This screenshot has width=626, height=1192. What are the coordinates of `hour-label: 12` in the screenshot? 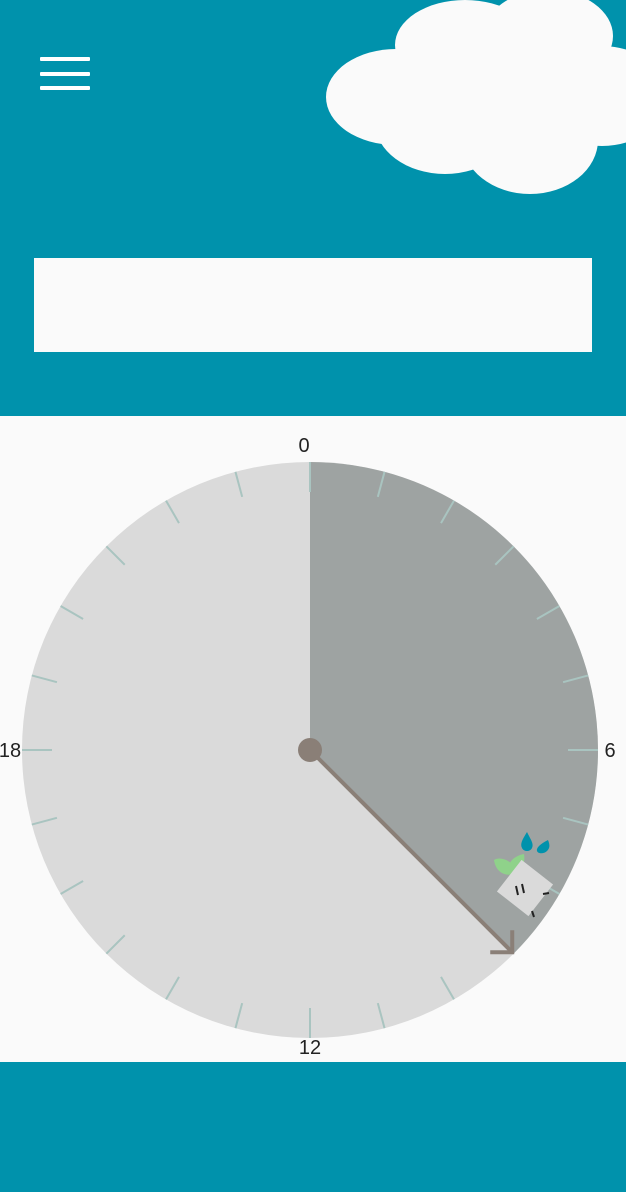 It's located at (310, 1048).